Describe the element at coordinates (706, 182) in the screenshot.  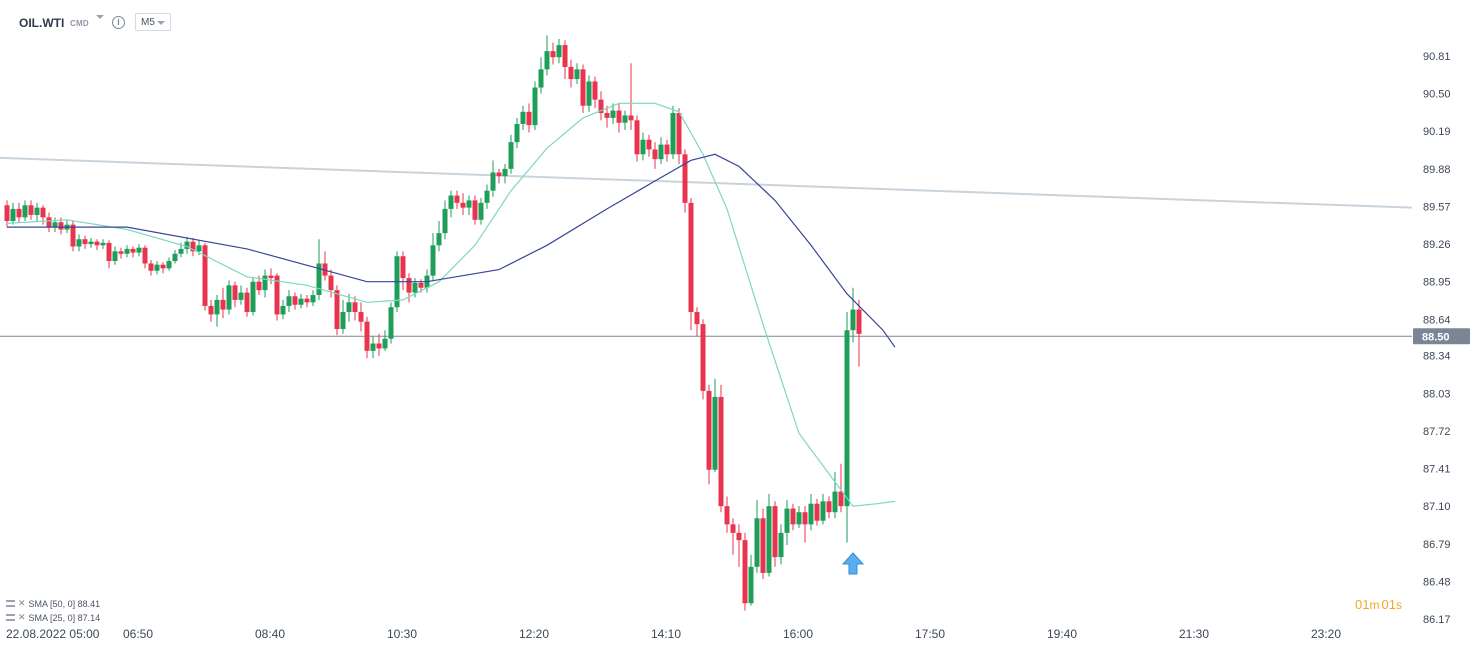
I see `trendline` at that location.